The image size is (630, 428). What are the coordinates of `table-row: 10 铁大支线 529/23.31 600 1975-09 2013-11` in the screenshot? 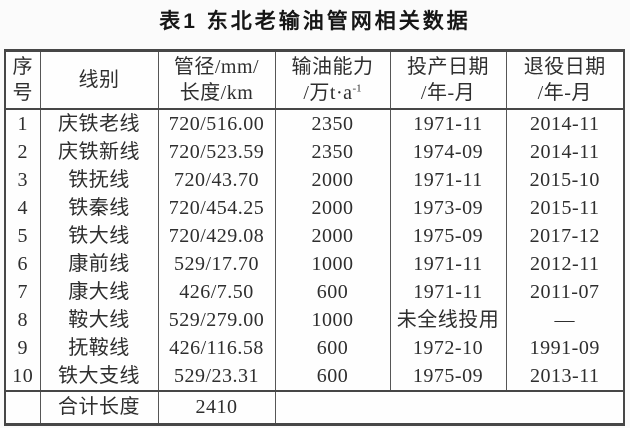 It's located at (314, 376).